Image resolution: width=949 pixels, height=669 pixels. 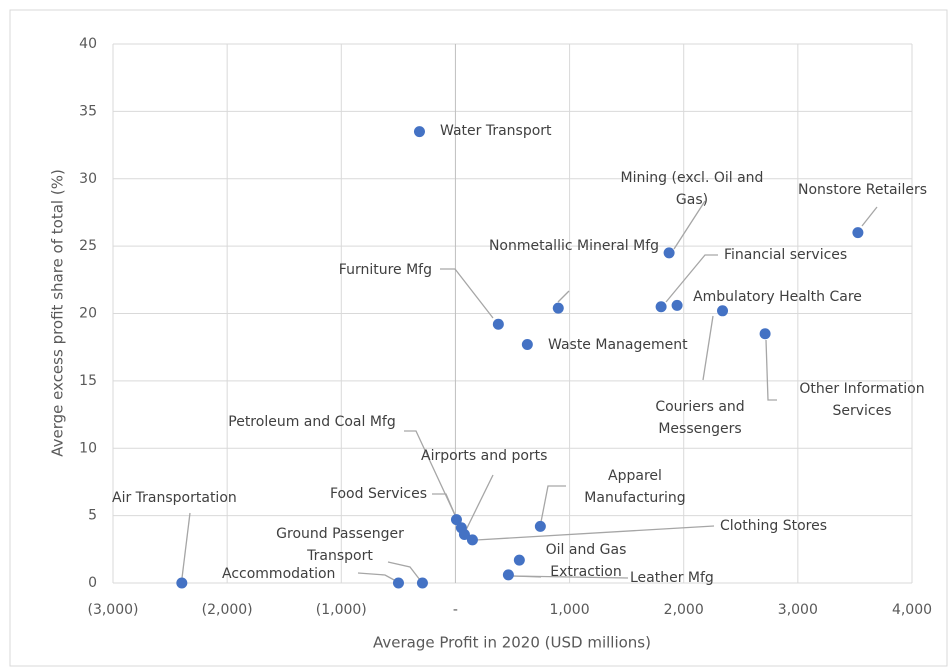 I want to click on point-label: Accommodation, so click(x=279, y=574).